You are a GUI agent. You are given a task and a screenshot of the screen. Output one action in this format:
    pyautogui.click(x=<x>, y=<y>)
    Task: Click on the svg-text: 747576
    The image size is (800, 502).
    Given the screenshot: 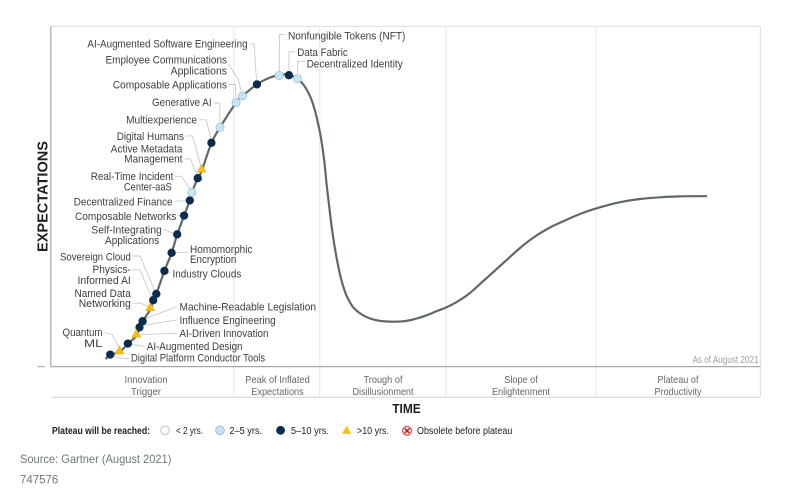 What is the action you would take?
    pyautogui.click(x=39, y=480)
    